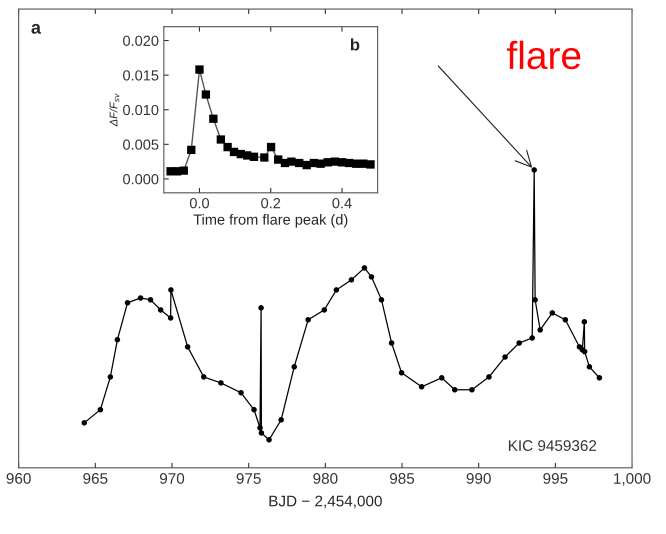  Describe the element at coordinates (172, 478) in the screenshot. I see `x-tick-label: 970` at that location.